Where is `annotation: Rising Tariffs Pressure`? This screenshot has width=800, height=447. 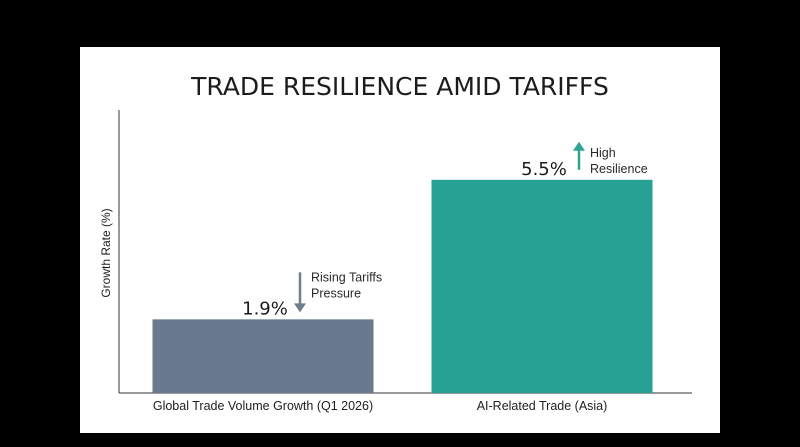
annotation: Rising Tariffs Pressure is located at coordinates (338, 291).